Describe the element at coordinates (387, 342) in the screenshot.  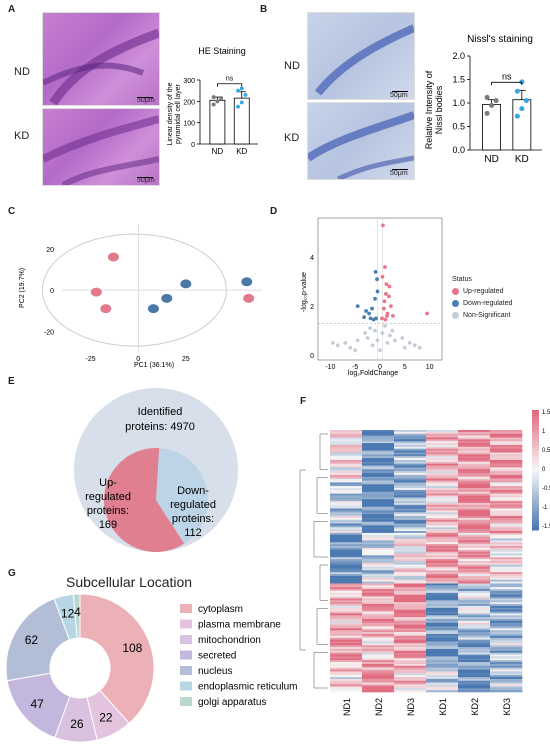
I see `volcano-point-non-significant` at that location.